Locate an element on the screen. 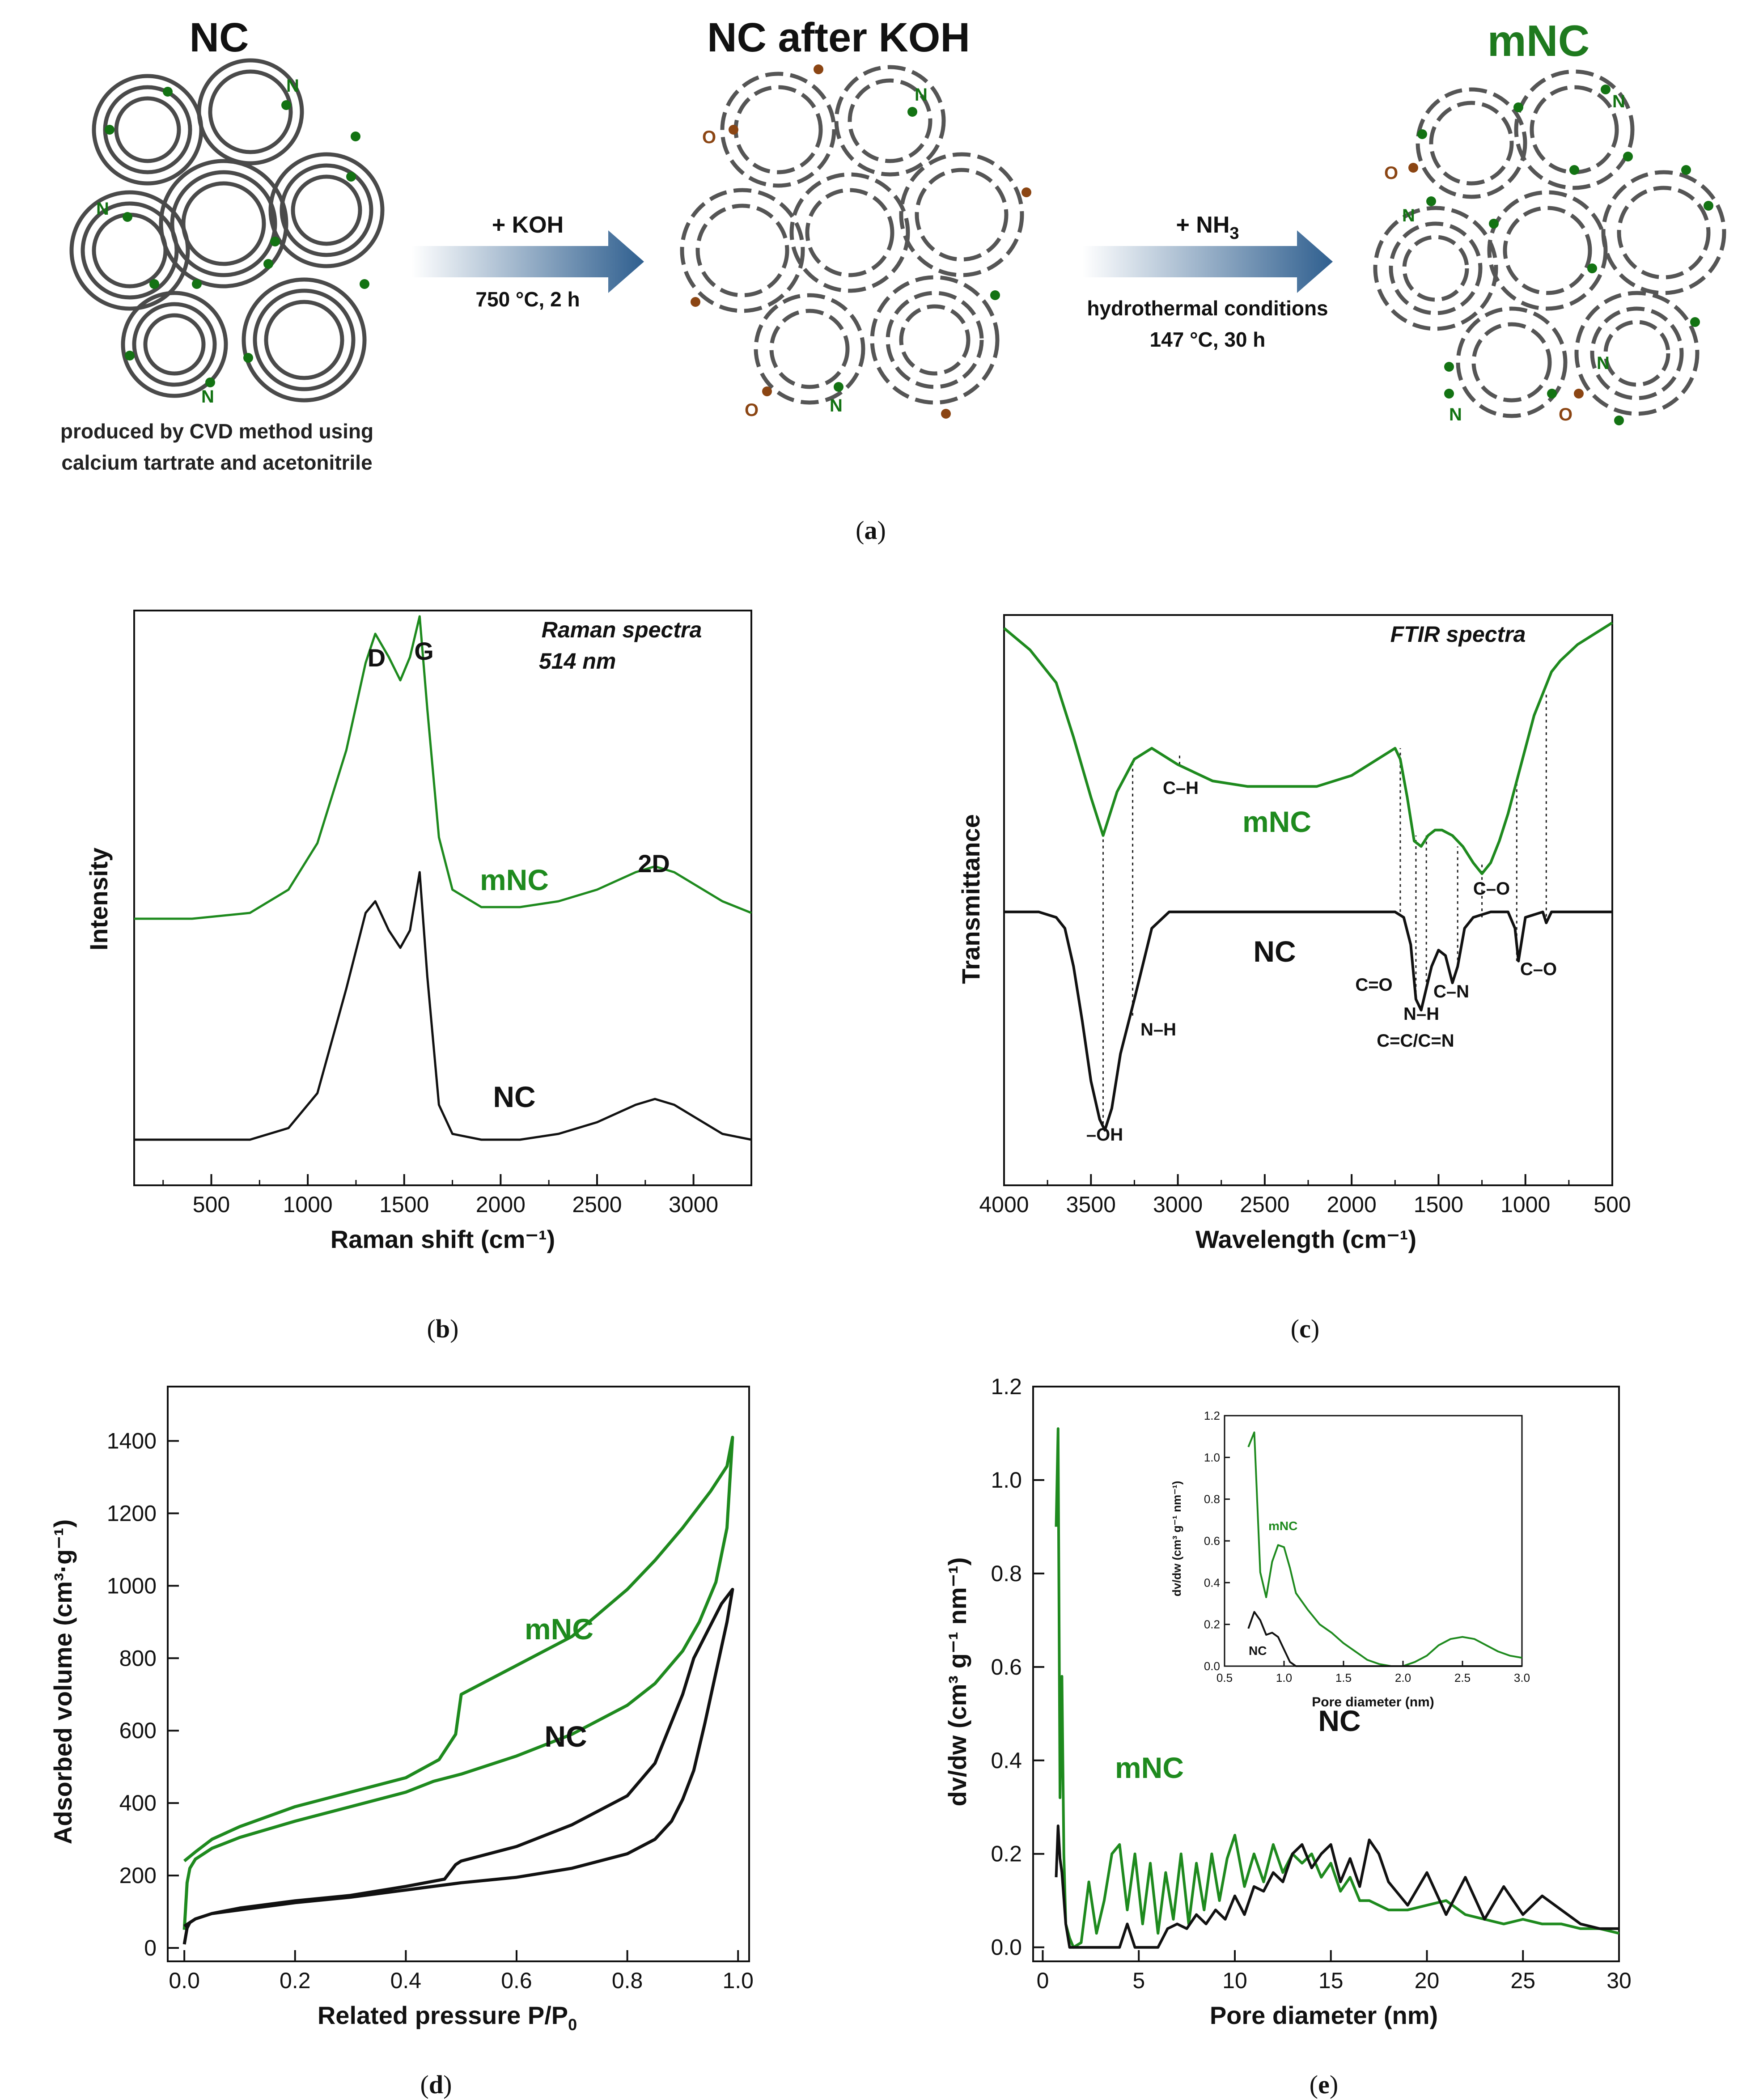 Image resolution: width=1742 pixels, height=2100 pixels. caption-line1: produced by CVD method using is located at coordinates (216, 431).